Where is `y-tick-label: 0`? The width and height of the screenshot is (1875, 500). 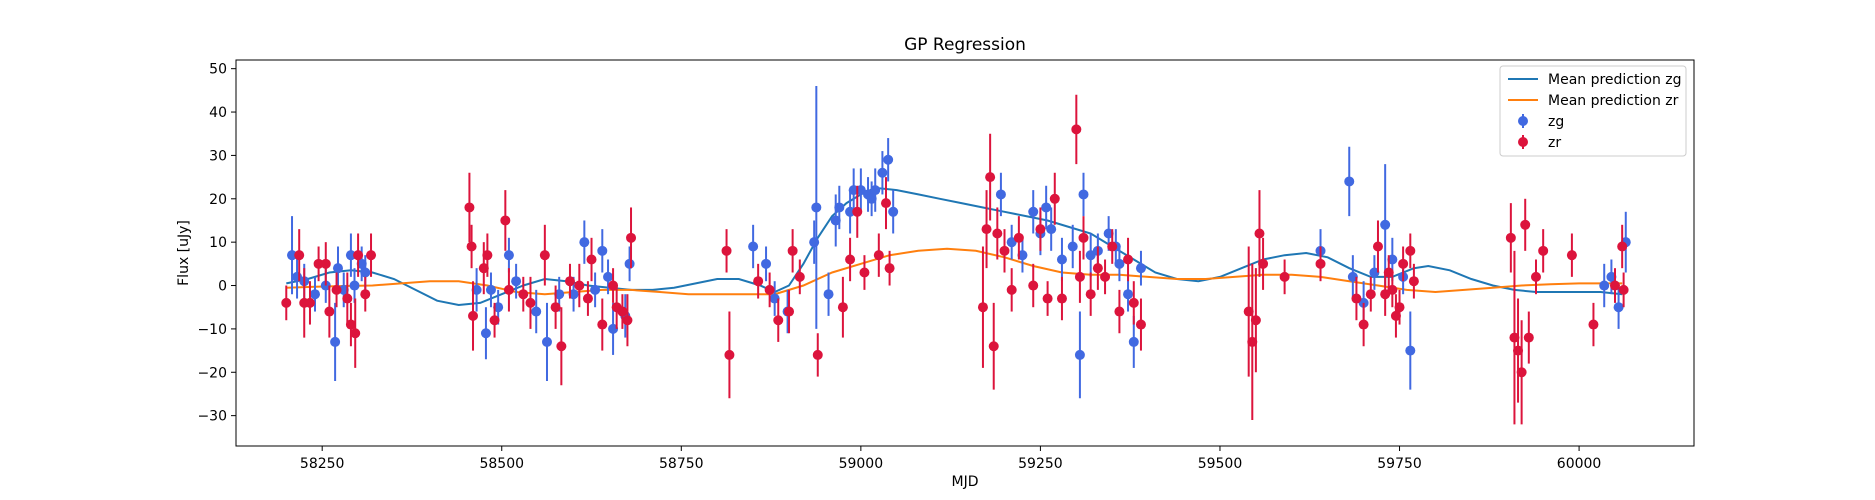 y-tick-label: 0 is located at coordinates (222, 287).